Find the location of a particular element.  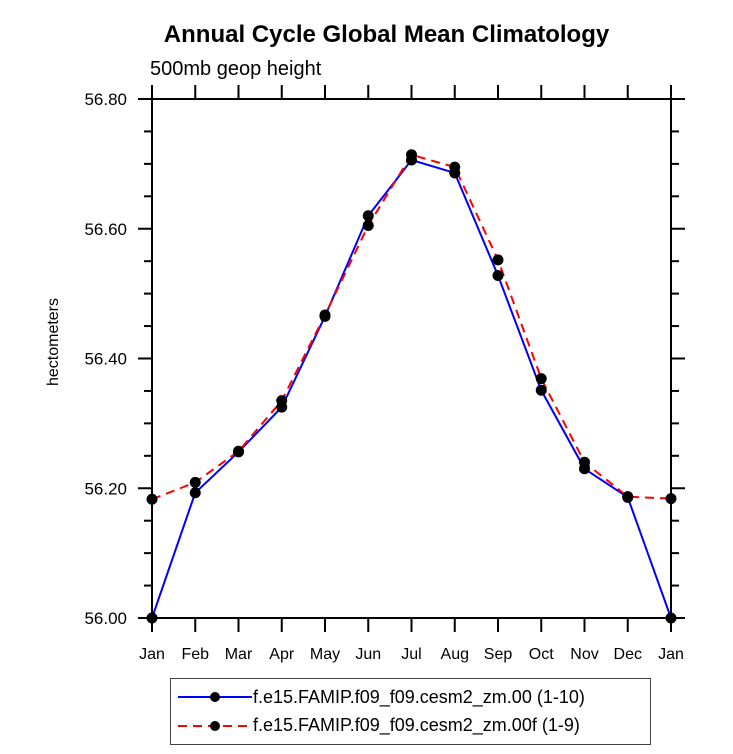

x-tick-label: Apr is located at coordinates (282, 654).